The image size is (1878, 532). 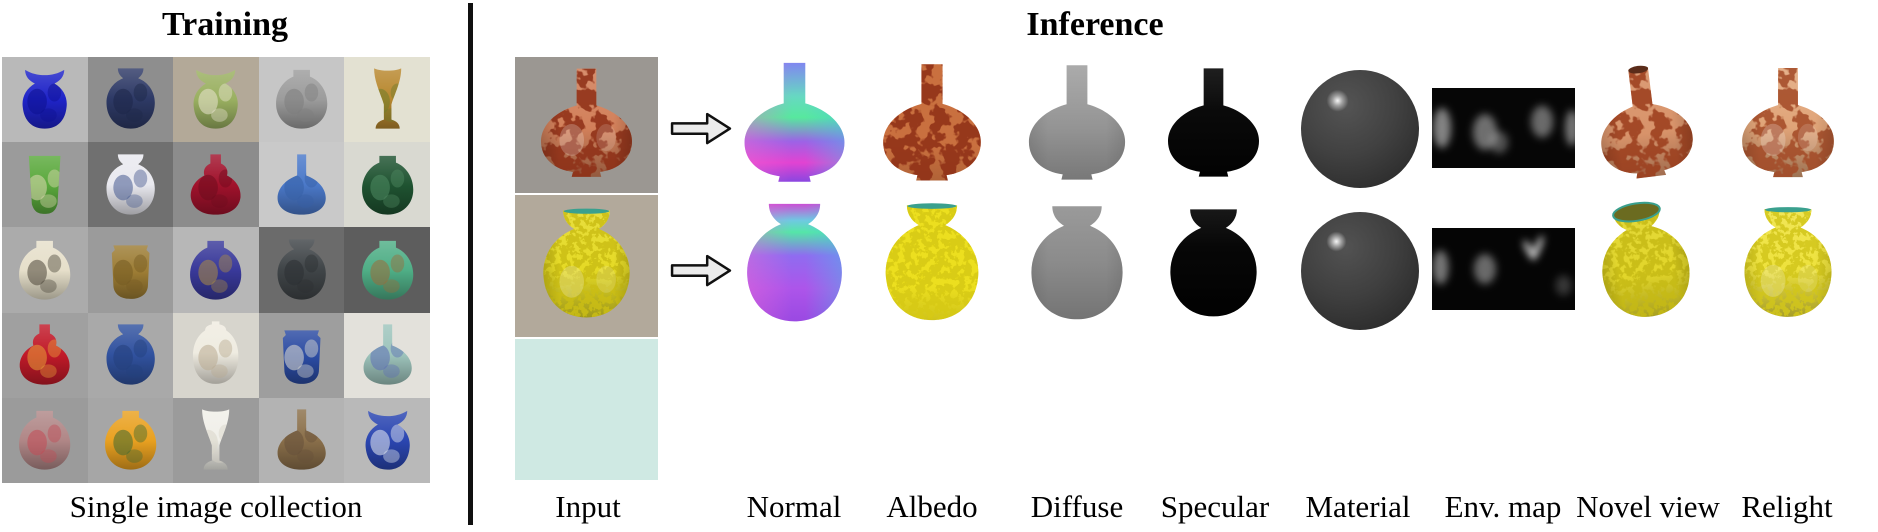 What do you see at coordinates (1648, 506) in the screenshot?
I see `caption-novel-view: Novel view` at bounding box center [1648, 506].